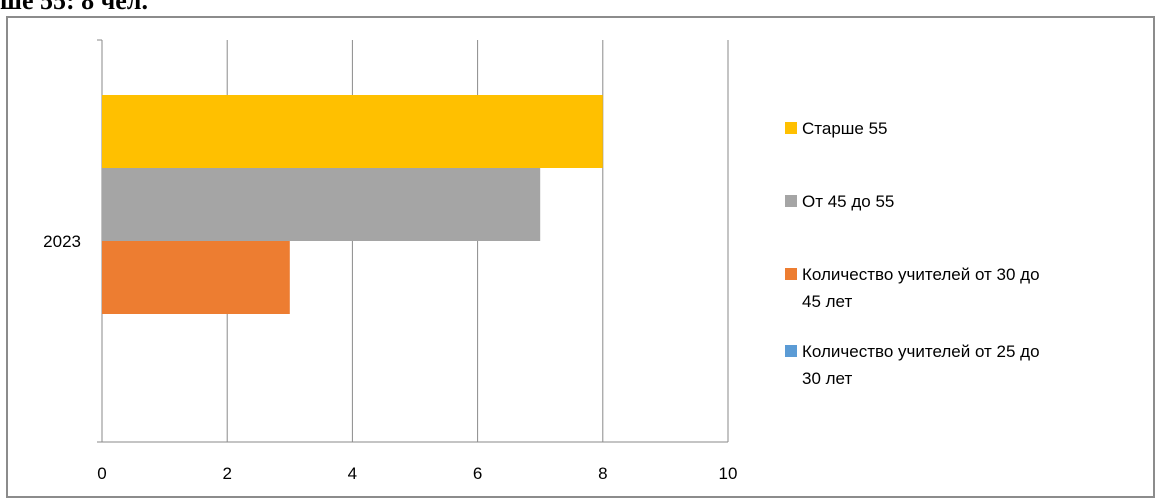  What do you see at coordinates (728, 473) in the screenshot?
I see `x-tick-label: 10` at bounding box center [728, 473].